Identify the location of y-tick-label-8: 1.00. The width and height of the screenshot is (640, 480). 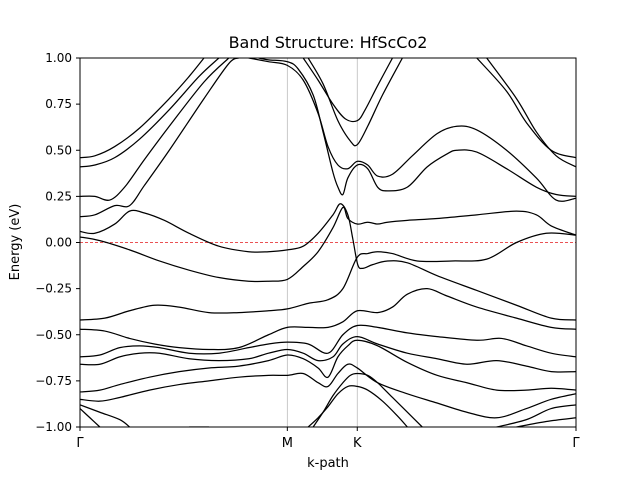
(58, 58).